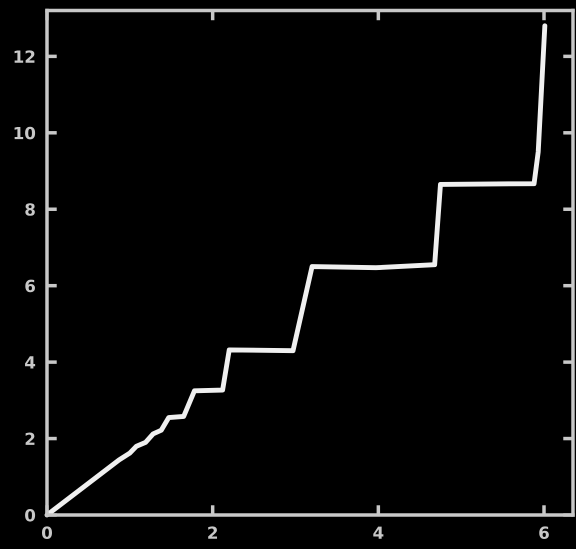 The image size is (576, 549). What do you see at coordinates (30, 362) in the screenshot?
I see `y-tick-label: 4` at bounding box center [30, 362].